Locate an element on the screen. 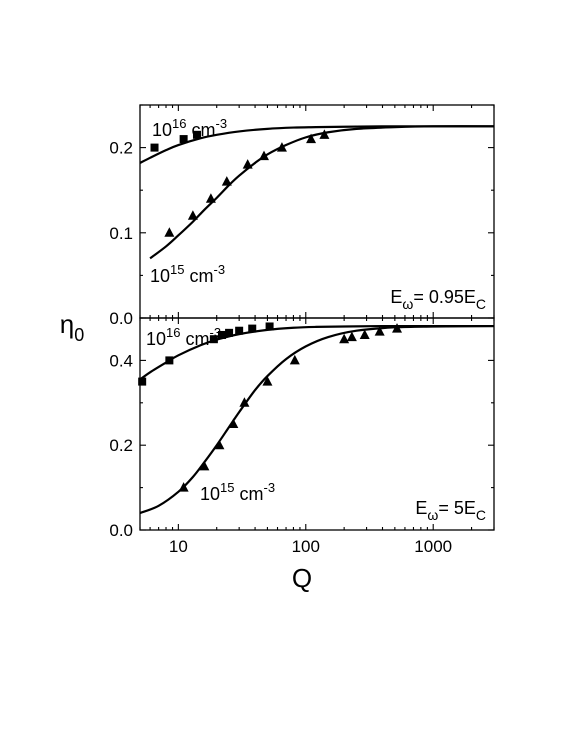 The image size is (581, 752). x-tick-label: 1000 is located at coordinates (433, 546).